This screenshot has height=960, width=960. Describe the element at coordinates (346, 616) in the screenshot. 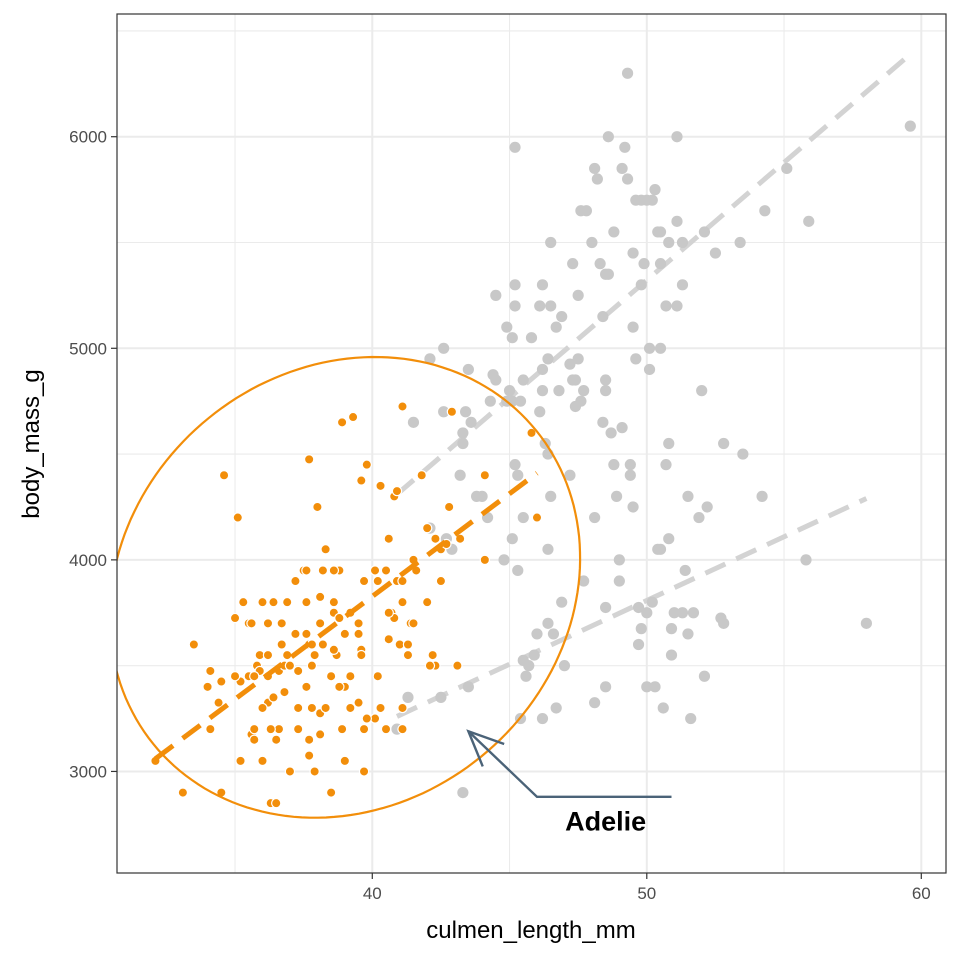

I see `highlight-trend-line` at that location.